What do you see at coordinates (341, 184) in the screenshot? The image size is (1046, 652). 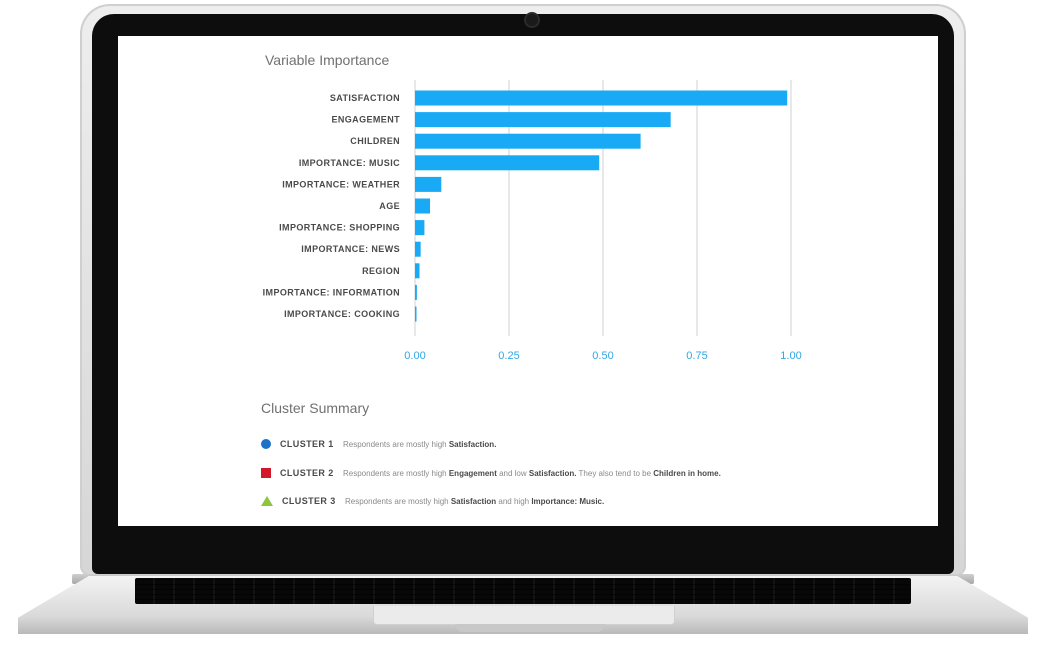 I see `category-label: IMPORTANCE: WEATHER` at bounding box center [341, 184].